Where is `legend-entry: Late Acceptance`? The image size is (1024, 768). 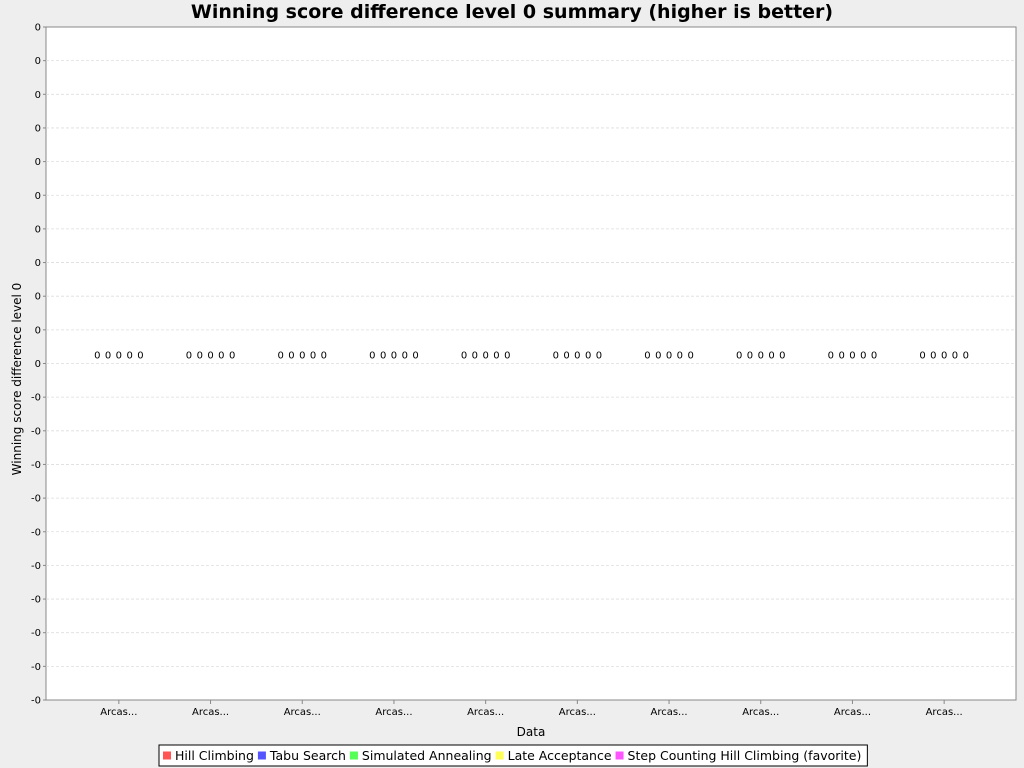
legend-entry: Late Acceptance is located at coordinates (560, 755).